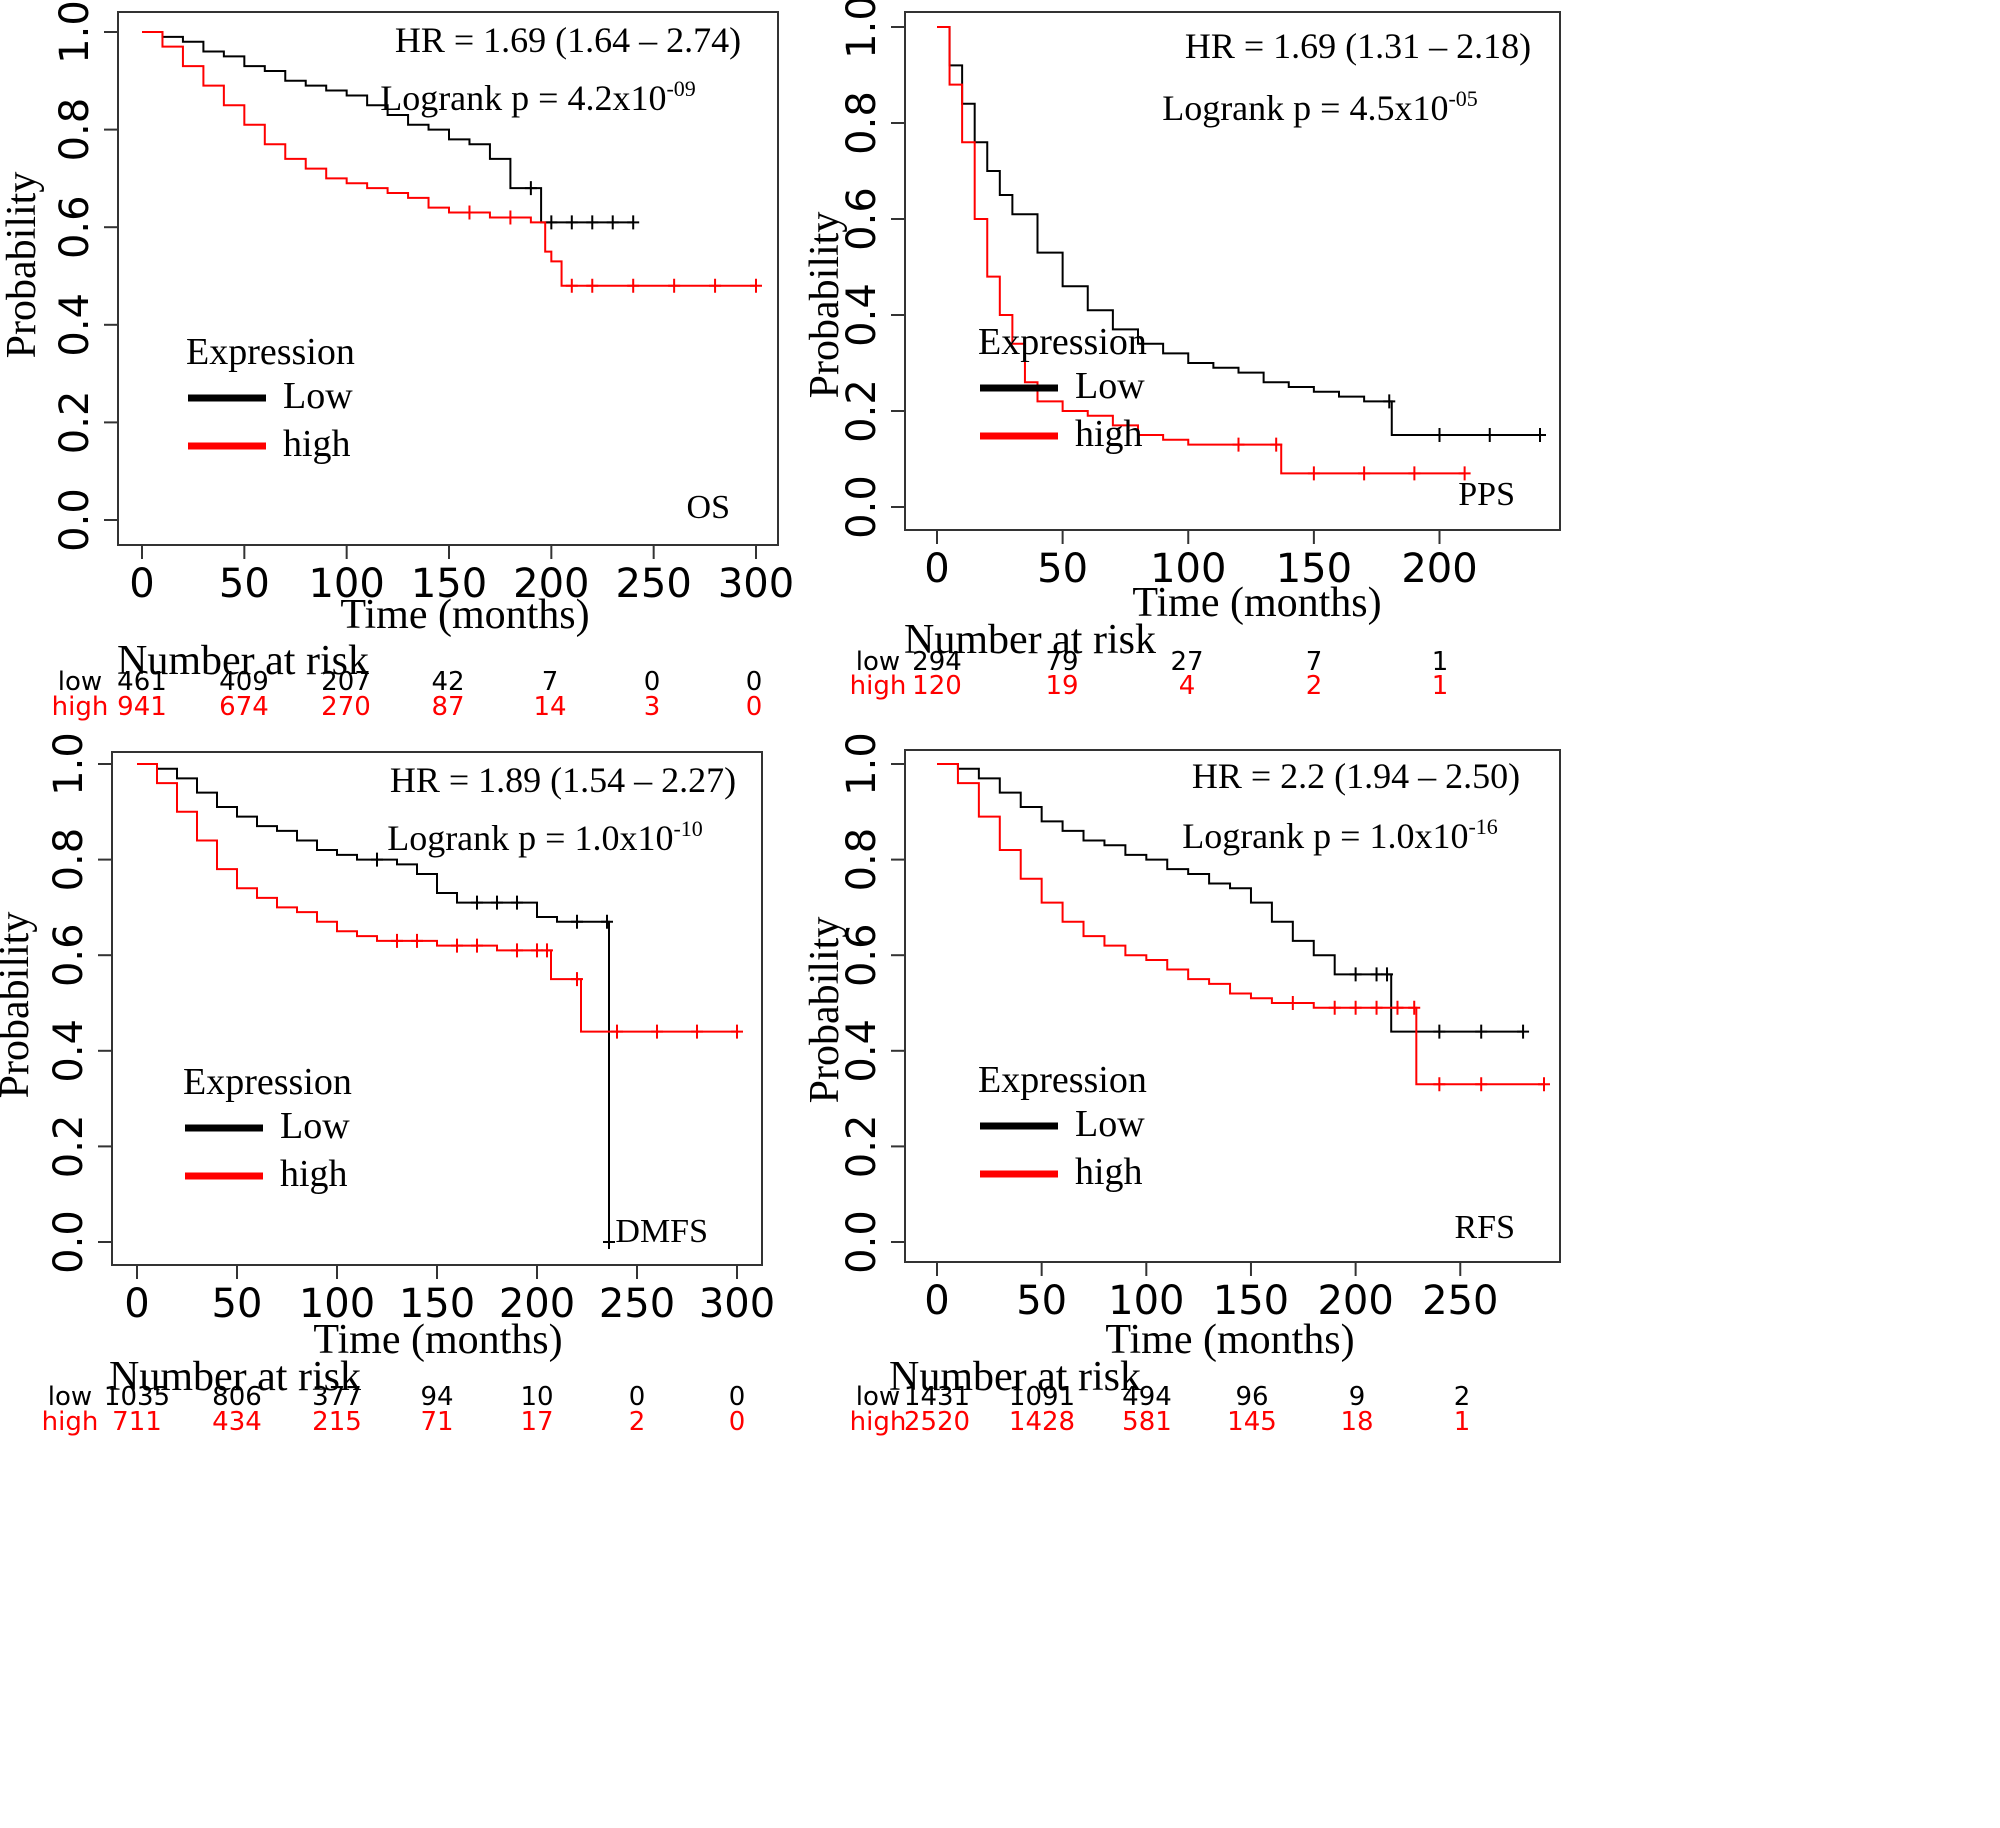  What do you see at coordinates (1356, 776) in the screenshot?
I see `hr-annotation: HR = 2.2 (1.94 – 2.50)` at bounding box center [1356, 776].